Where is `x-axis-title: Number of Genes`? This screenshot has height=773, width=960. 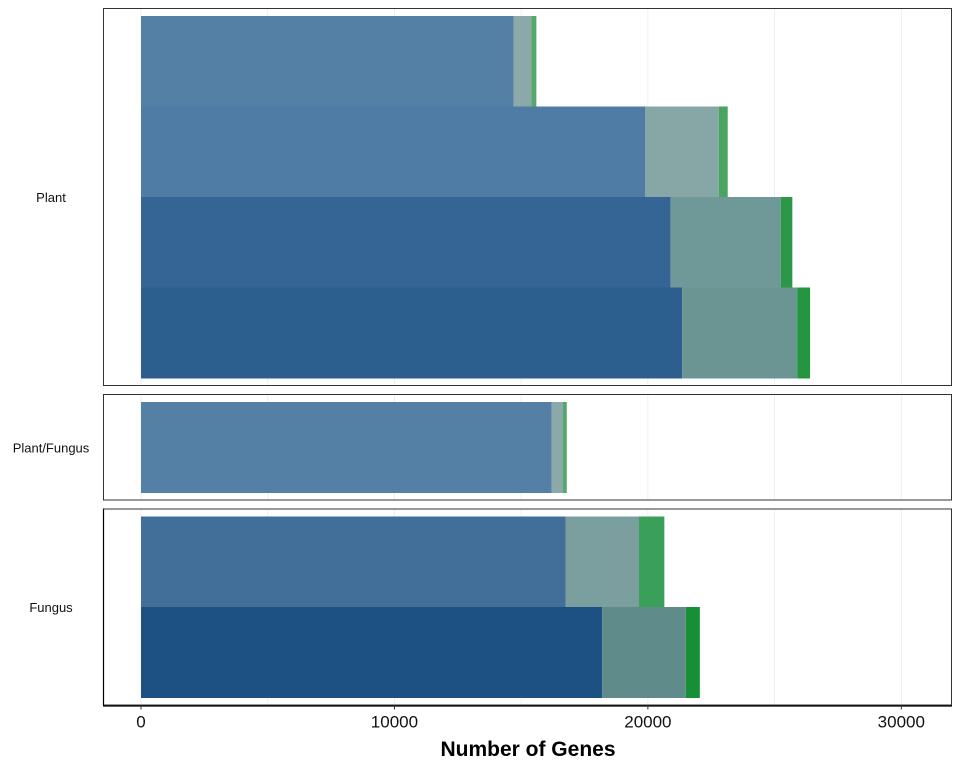
x-axis-title: Number of Genes is located at coordinates (527, 749).